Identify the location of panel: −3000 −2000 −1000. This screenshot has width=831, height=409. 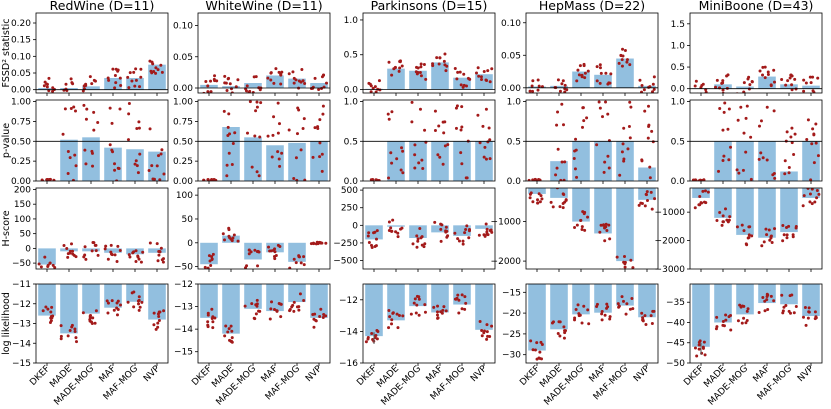
(739, 231).